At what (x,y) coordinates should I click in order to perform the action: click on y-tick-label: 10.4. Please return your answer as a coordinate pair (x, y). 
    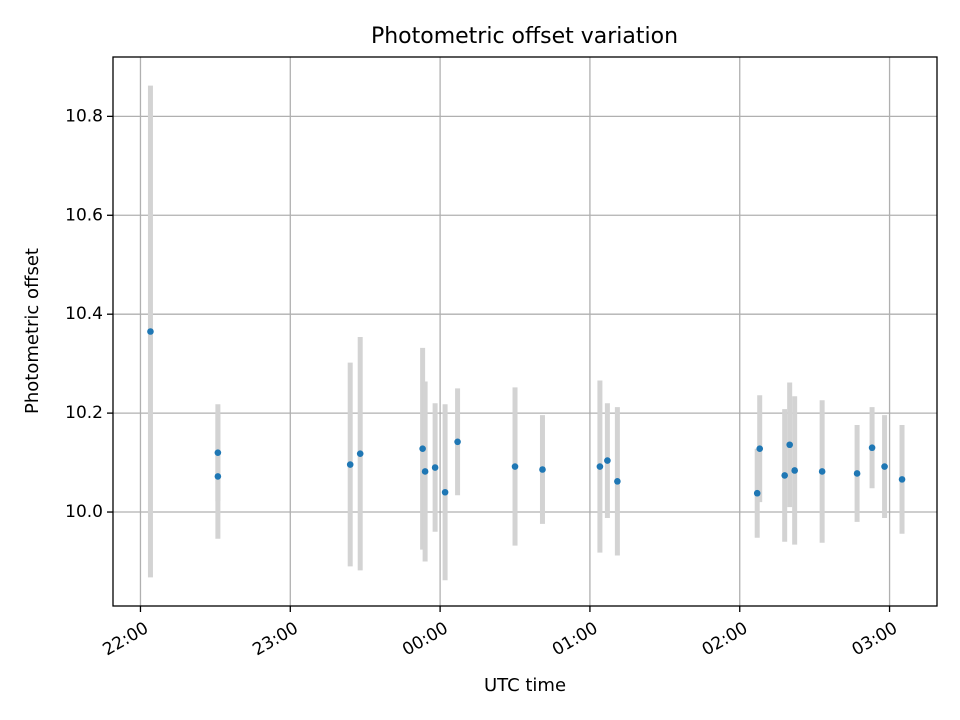
    Looking at the image, I should click on (84, 314).